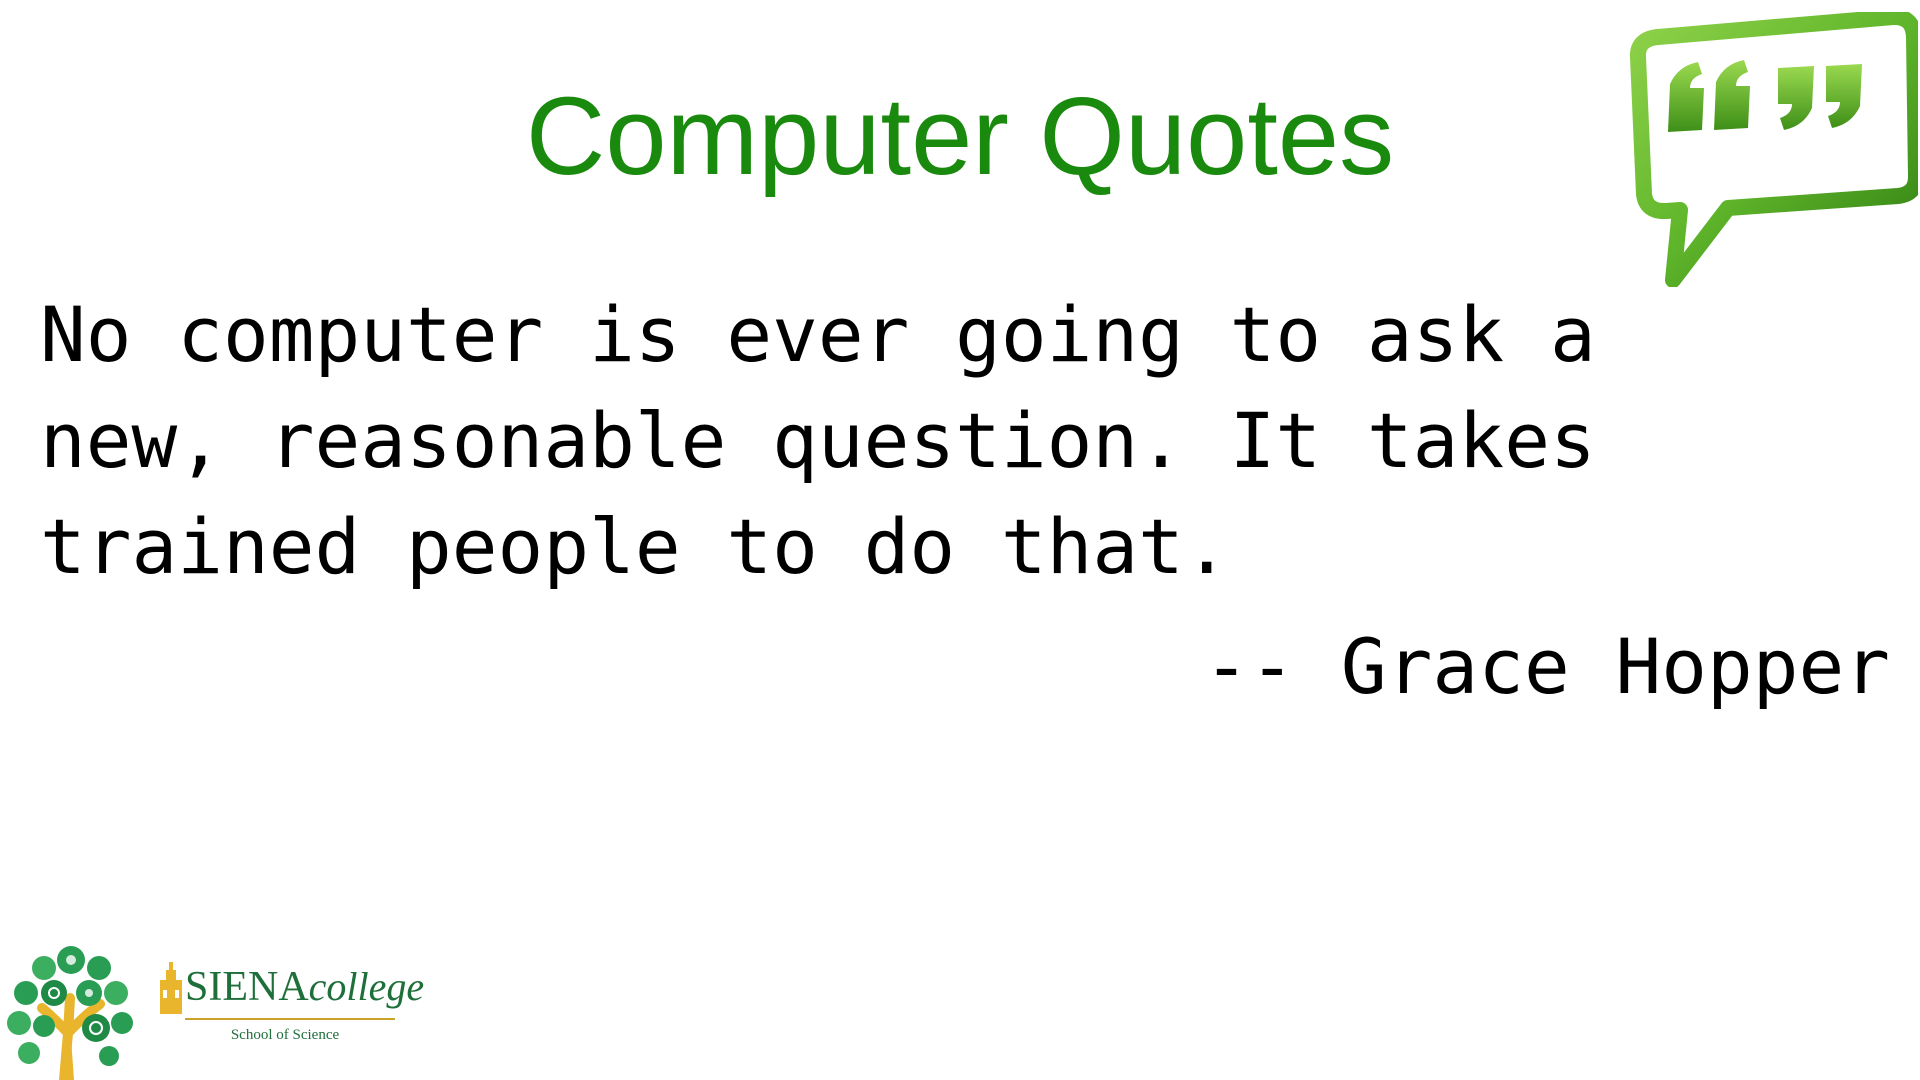  I want to click on siena-wordmark: SIENAcollege, so click(304, 987).